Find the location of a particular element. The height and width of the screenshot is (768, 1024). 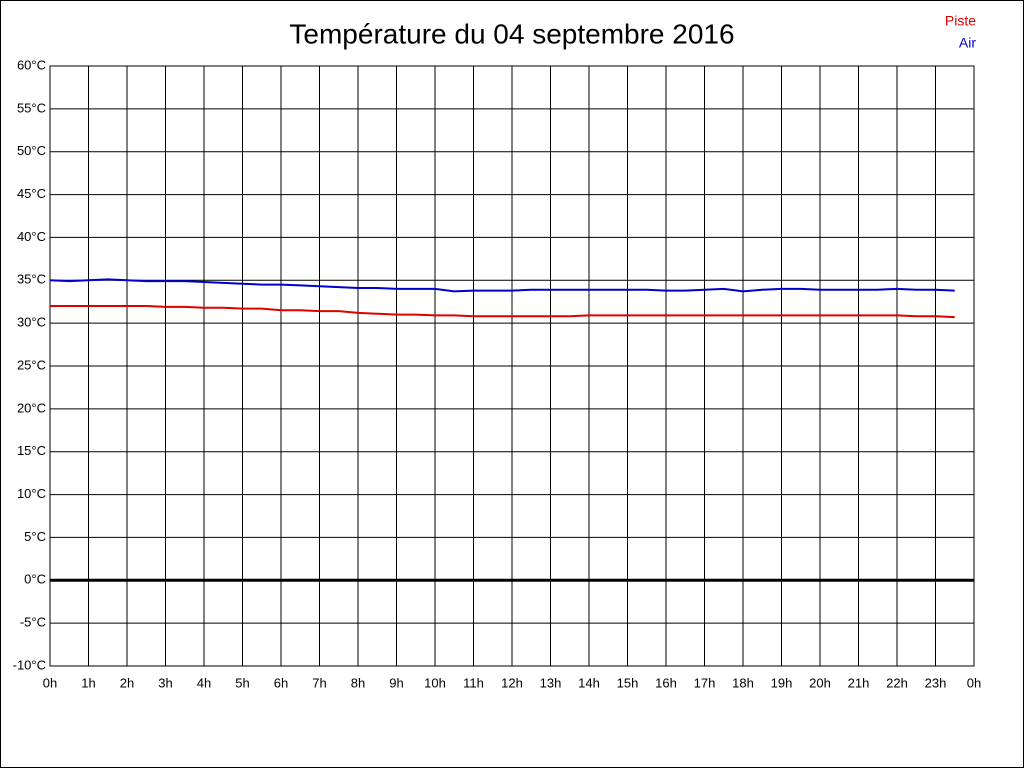

x-tick-label: 21h is located at coordinates (859, 682).